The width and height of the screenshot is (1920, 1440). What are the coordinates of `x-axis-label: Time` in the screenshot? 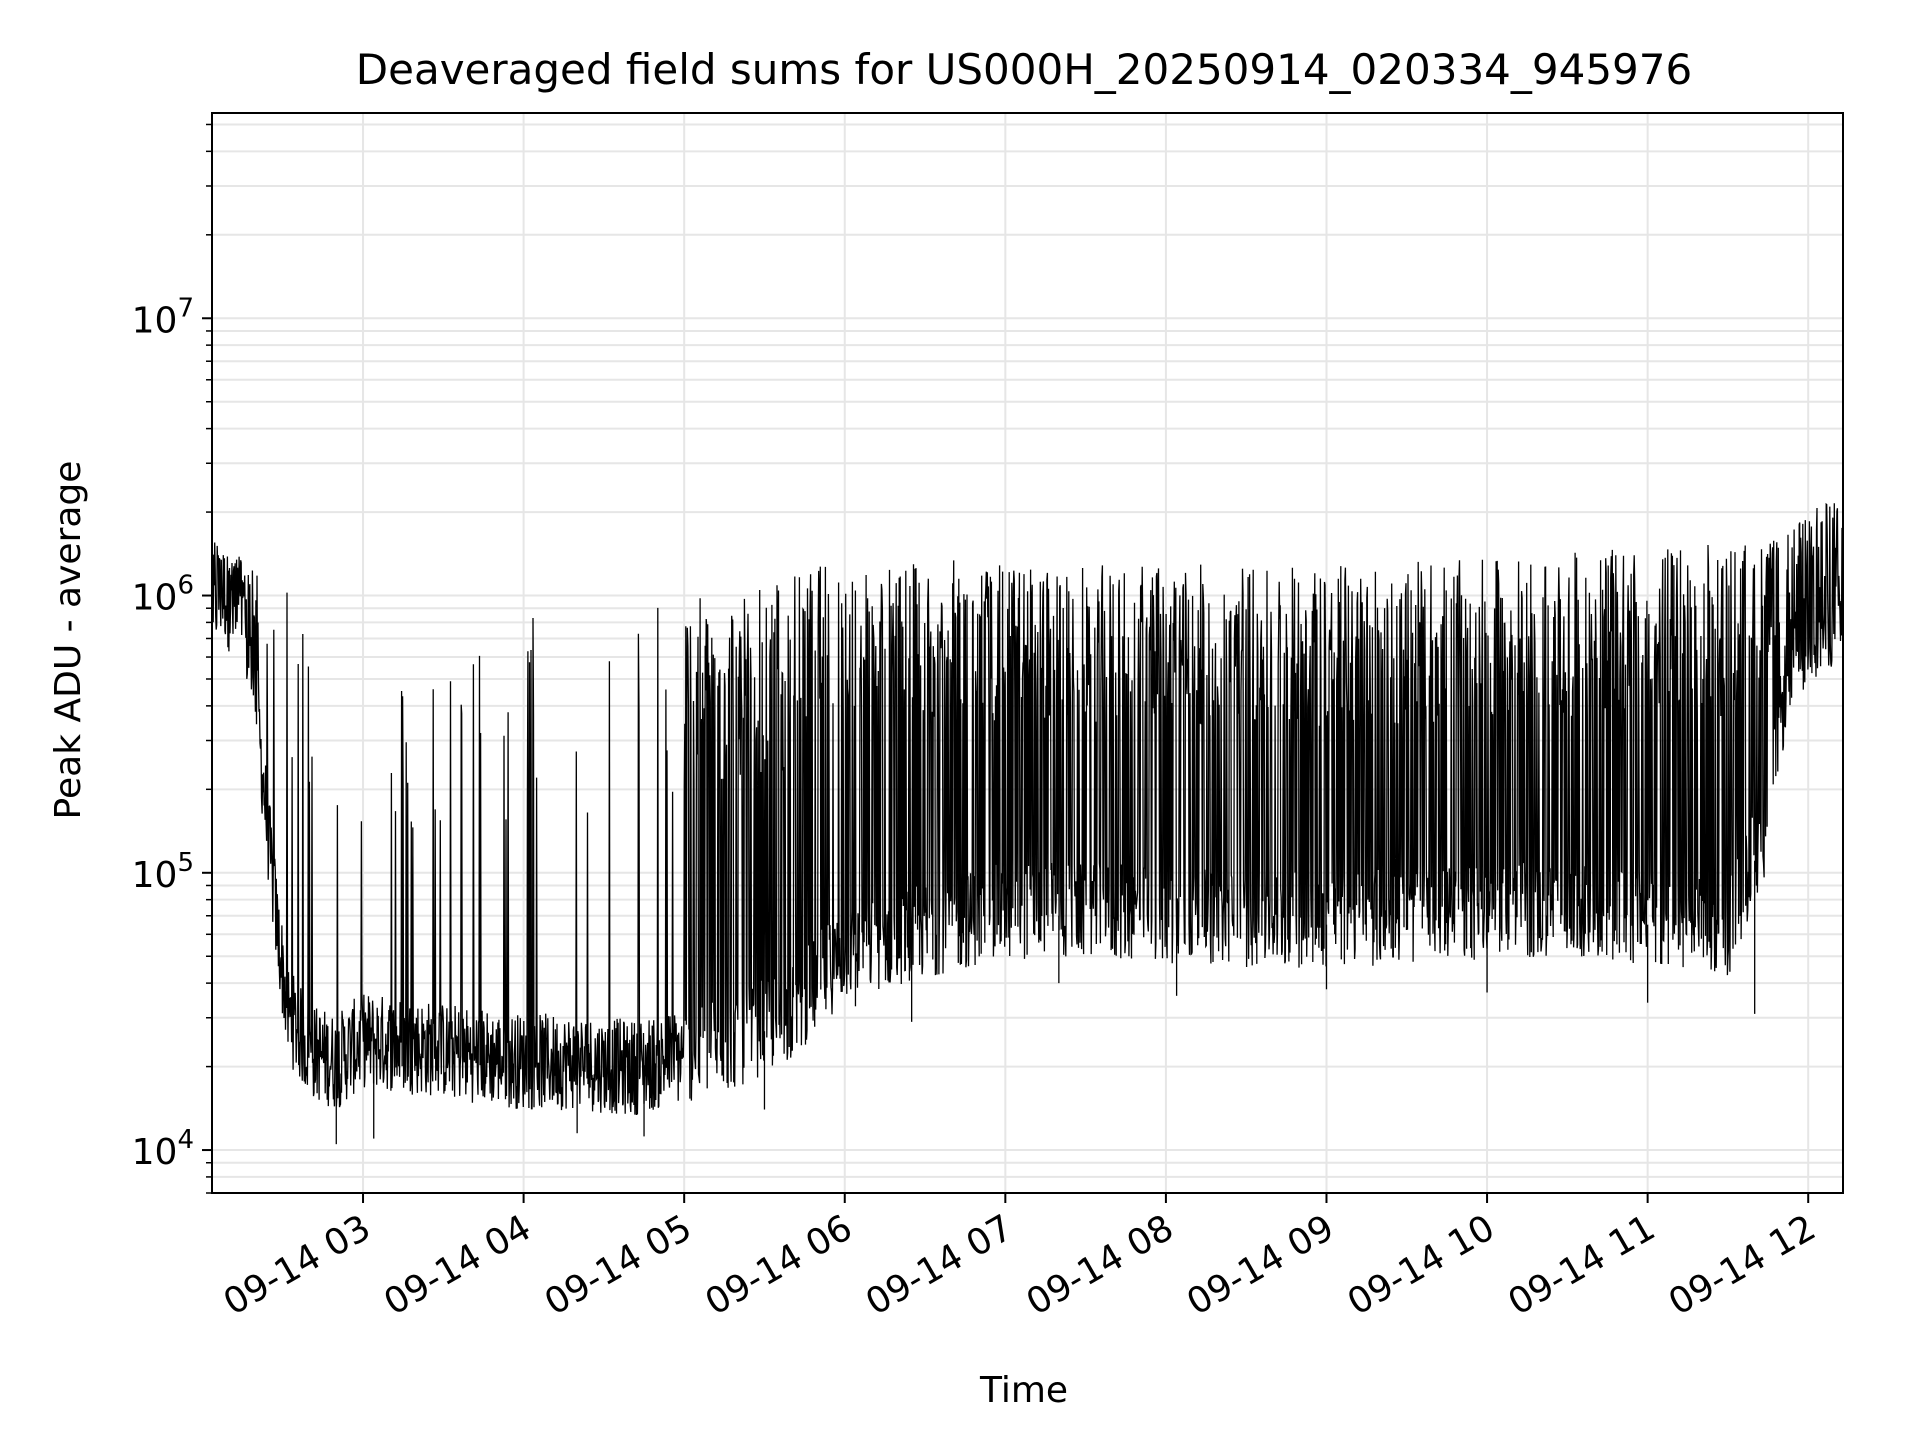 It's located at (1023, 1390).